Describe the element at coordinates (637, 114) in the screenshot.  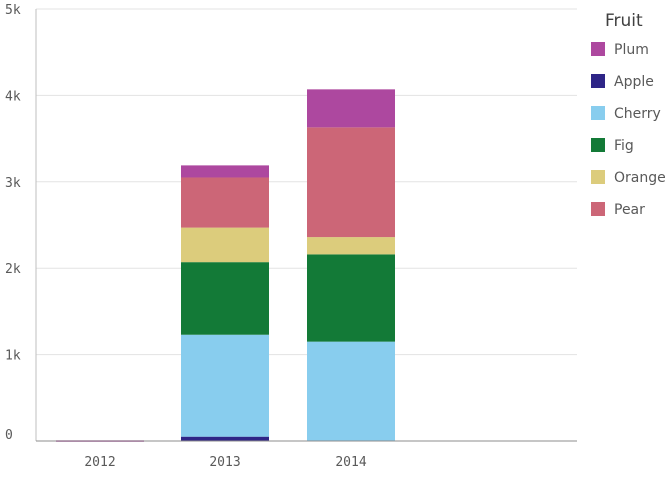
I see `legend-label: Cherry` at that location.